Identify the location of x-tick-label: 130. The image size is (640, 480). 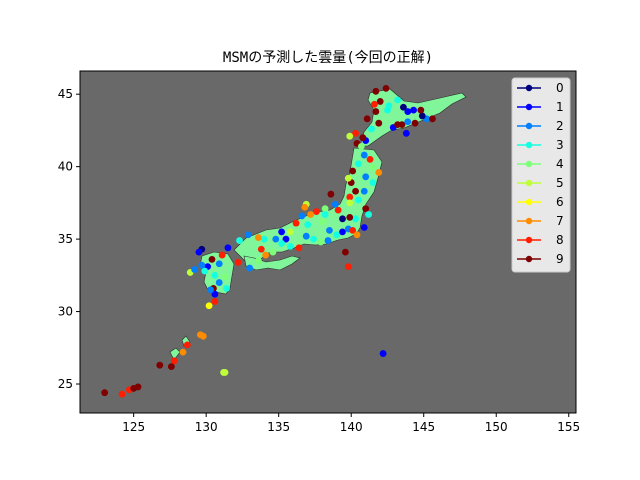
(206, 427).